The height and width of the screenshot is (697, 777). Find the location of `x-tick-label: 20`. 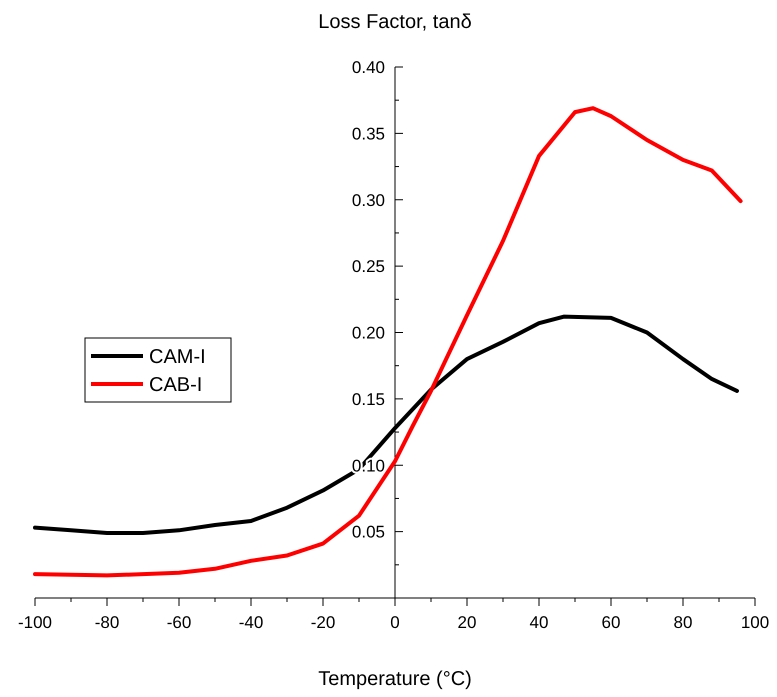

x-tick-label: 20 is located at coordinates (467, 622).